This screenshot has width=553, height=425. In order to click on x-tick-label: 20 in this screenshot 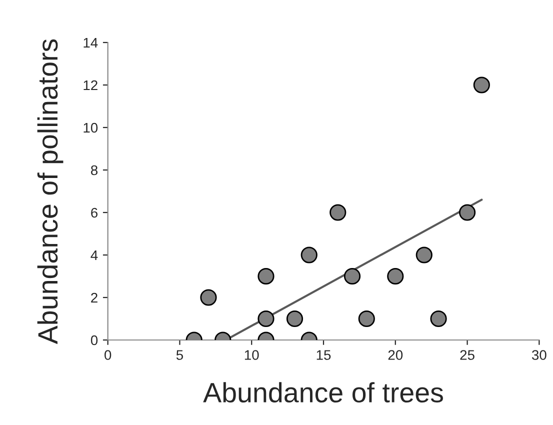, I will do `click(395, 355)`.